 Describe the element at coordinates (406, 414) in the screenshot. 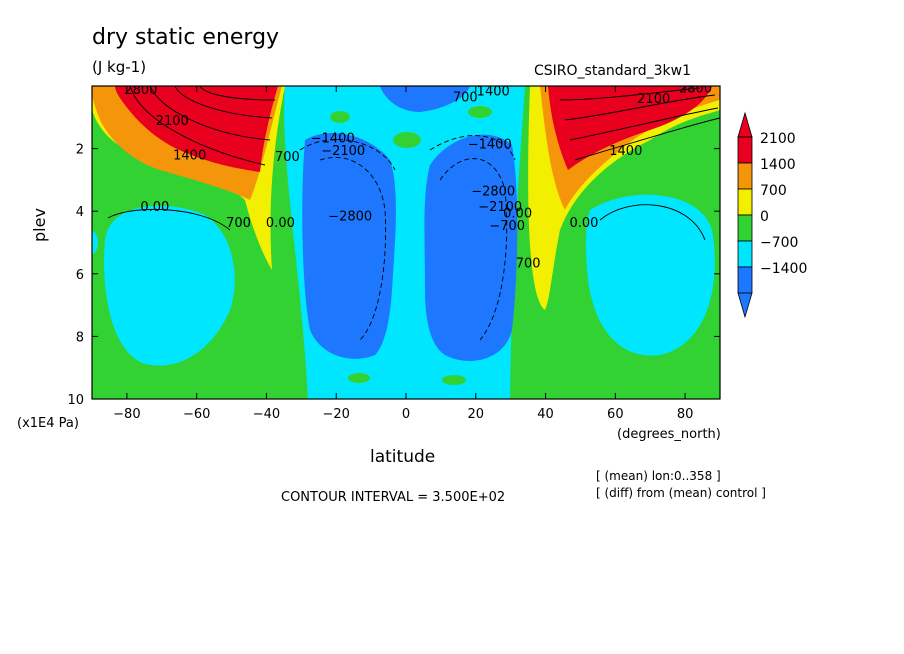

I see `x-tick-label: 0` at that location.